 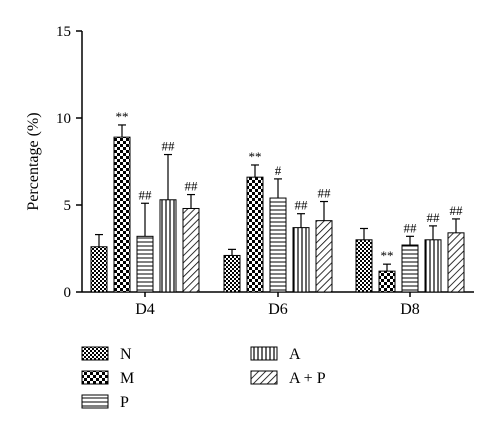 I want to click on bar-m-d6, so click(x=255, y=234).